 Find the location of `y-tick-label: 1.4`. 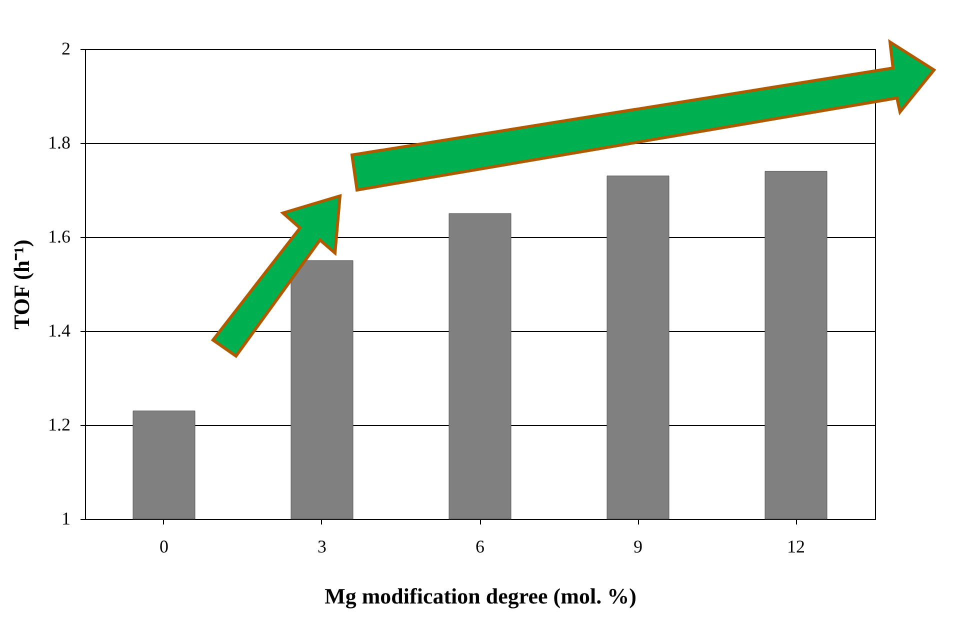

y-tick-label: 1.4 is located at coordinates (59, 330).